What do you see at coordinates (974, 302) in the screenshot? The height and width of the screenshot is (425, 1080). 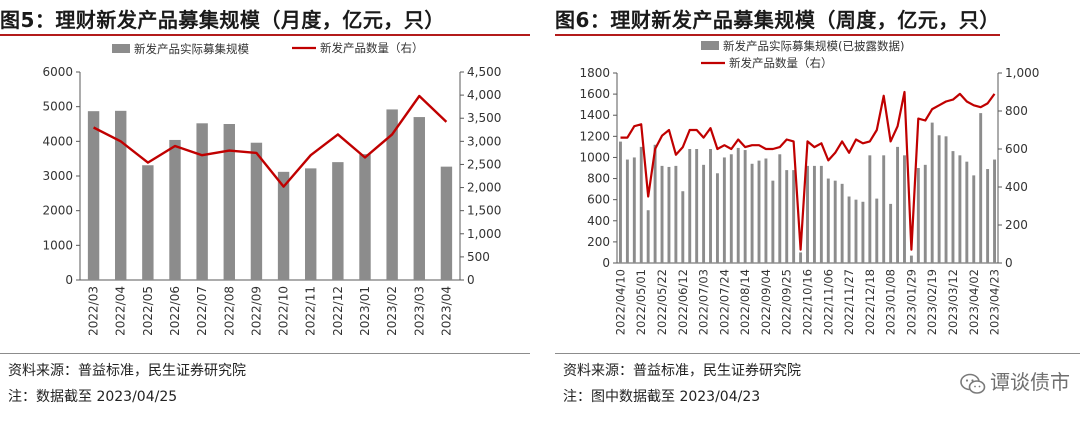 I see `x-tick-label: 2023/04/02` at bounding box center [974, 302].